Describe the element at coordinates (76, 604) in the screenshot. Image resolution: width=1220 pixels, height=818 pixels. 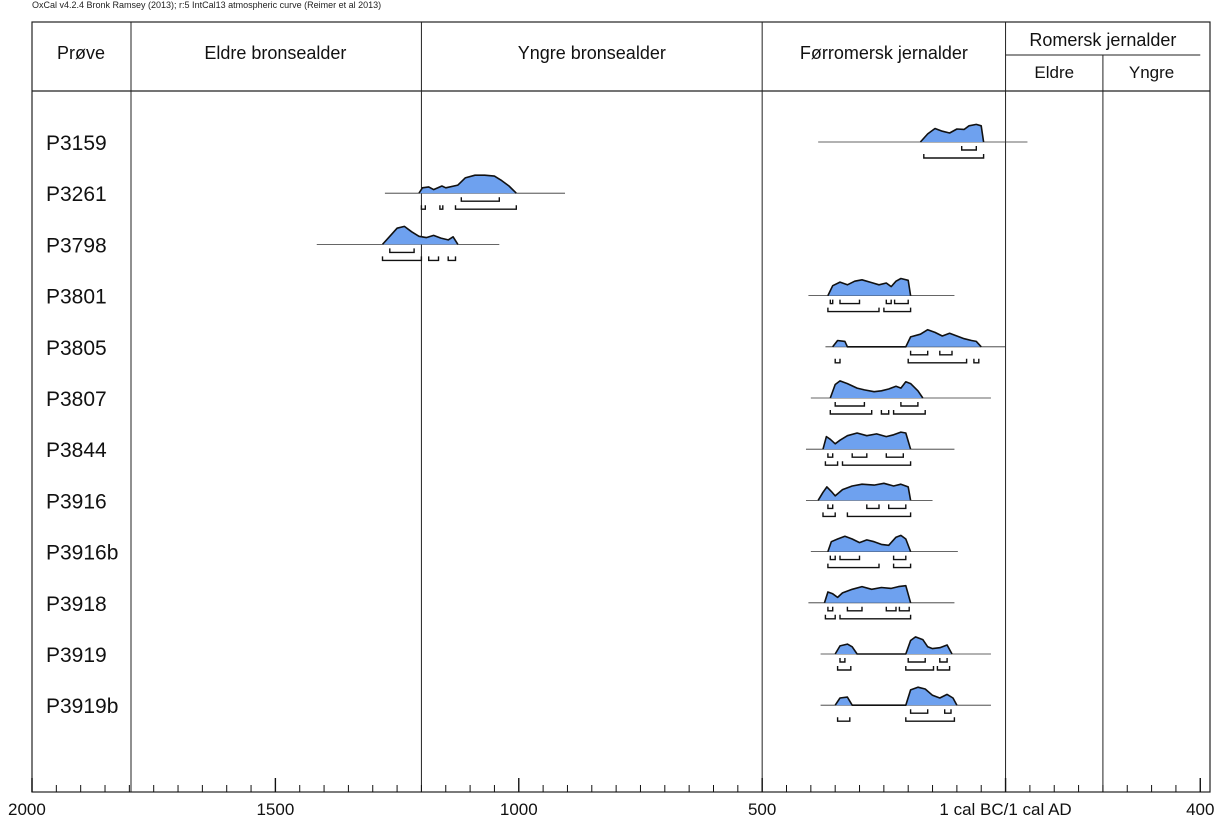
I see `sample-label: P3918` at that location.